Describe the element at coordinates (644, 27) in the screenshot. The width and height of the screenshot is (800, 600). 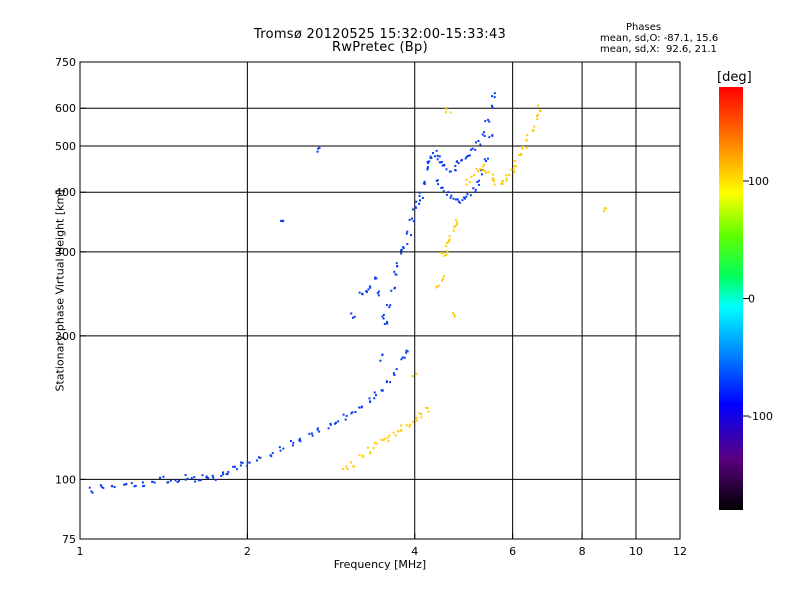
I see `phases-heading: Phases` at that location.